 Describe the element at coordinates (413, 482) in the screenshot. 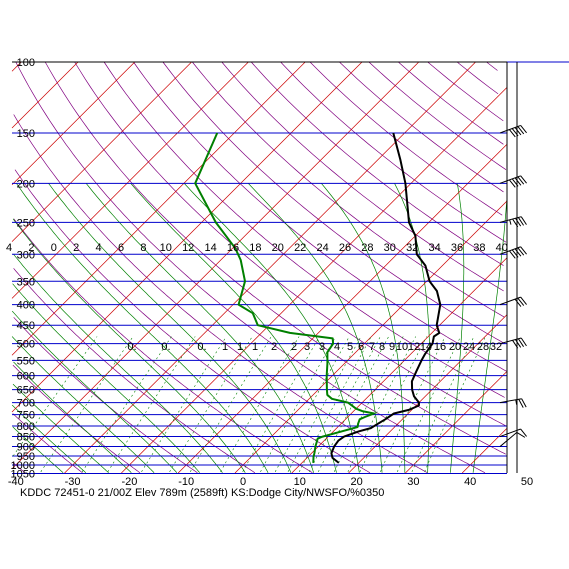

I see `temperature-tick-label: 30` at that location.